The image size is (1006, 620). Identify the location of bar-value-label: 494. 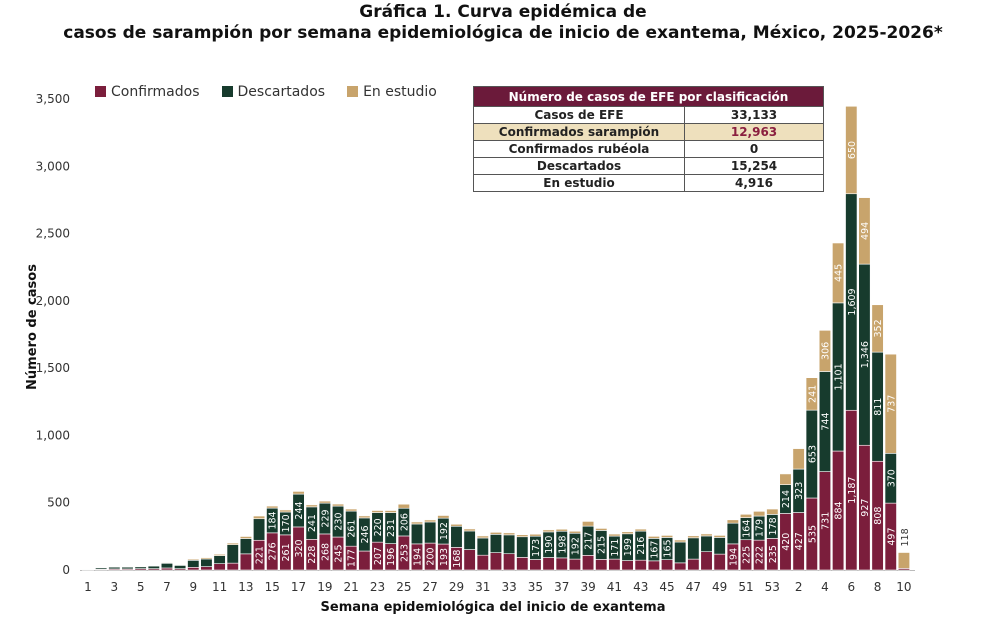
(865, 231).